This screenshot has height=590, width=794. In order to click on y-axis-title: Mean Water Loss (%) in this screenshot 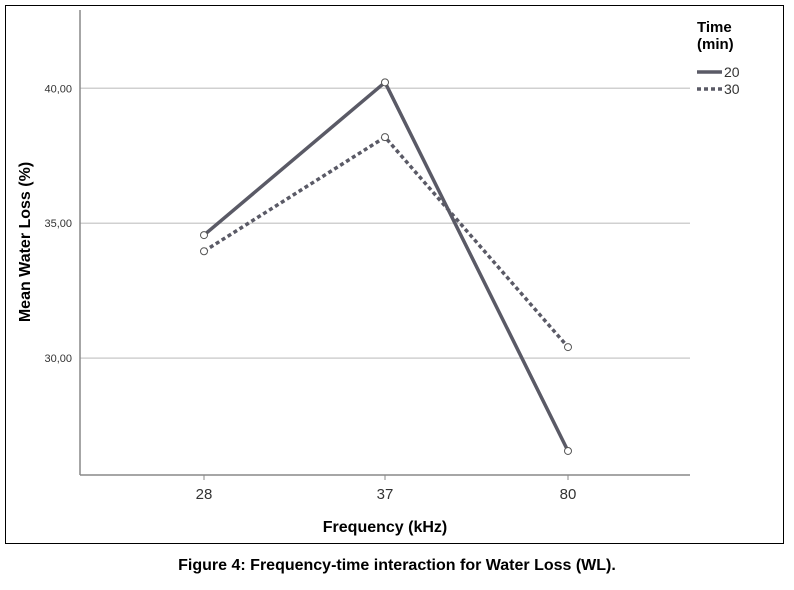, I will do `click(25, 242)`.